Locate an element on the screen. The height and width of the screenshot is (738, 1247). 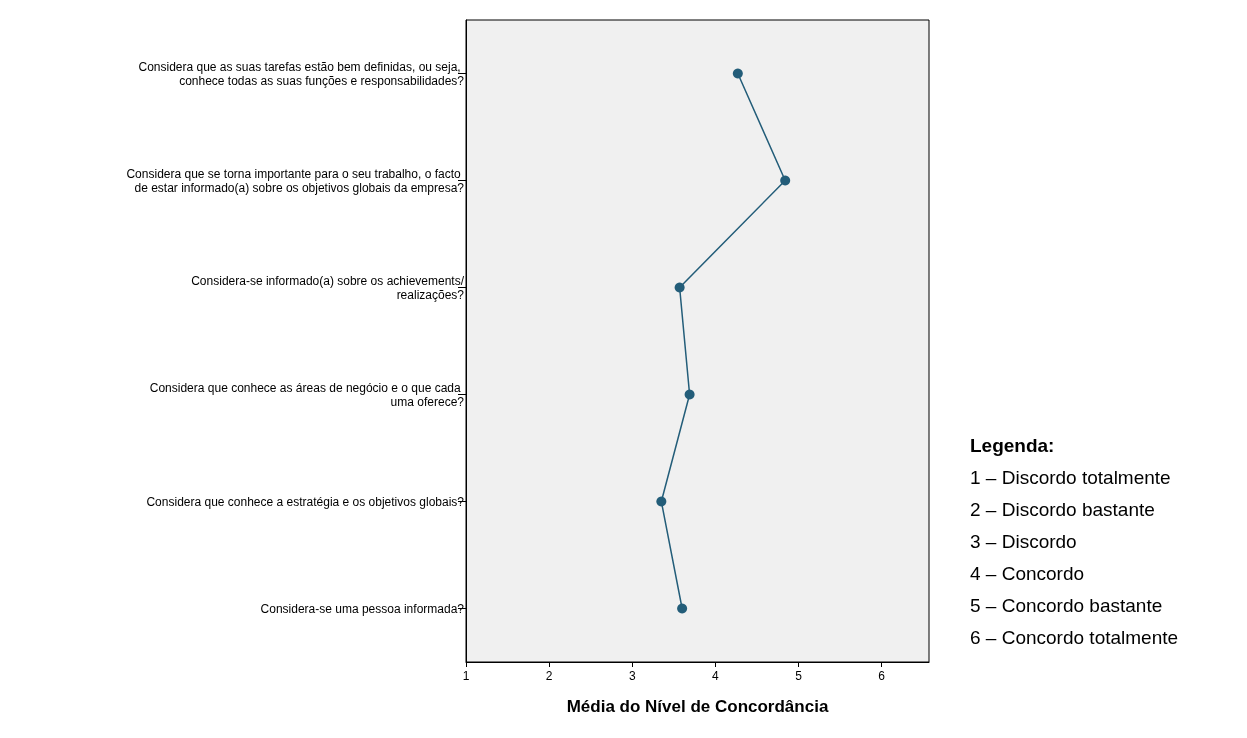
x-tick-label: 1 is located at coordinates (466, 676).